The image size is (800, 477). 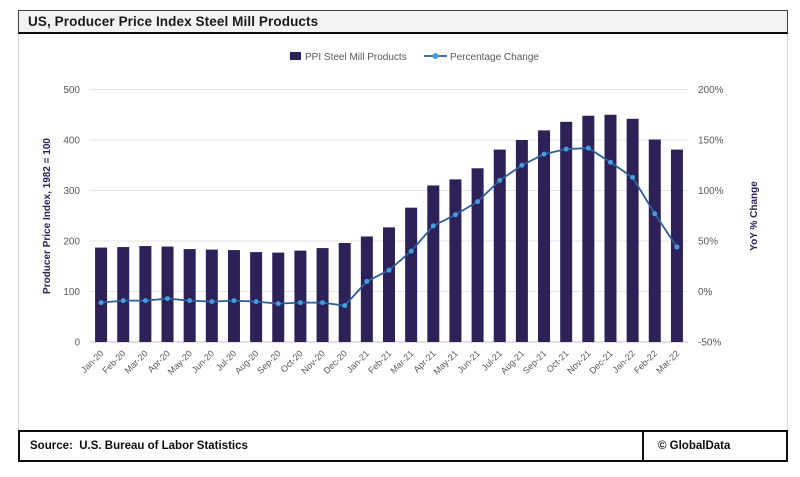 I want to click on right-axis-tick: 50%, so click(x=708, y=242).